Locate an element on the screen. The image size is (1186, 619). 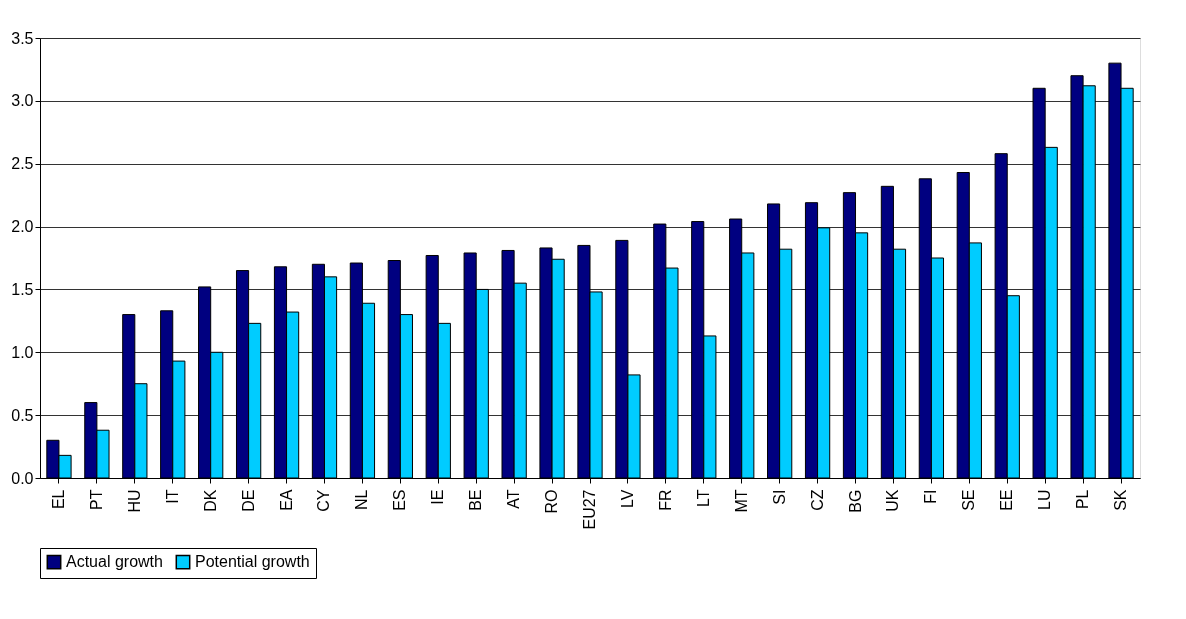
x-tick-label: DK is located at coordinates (210, 500).